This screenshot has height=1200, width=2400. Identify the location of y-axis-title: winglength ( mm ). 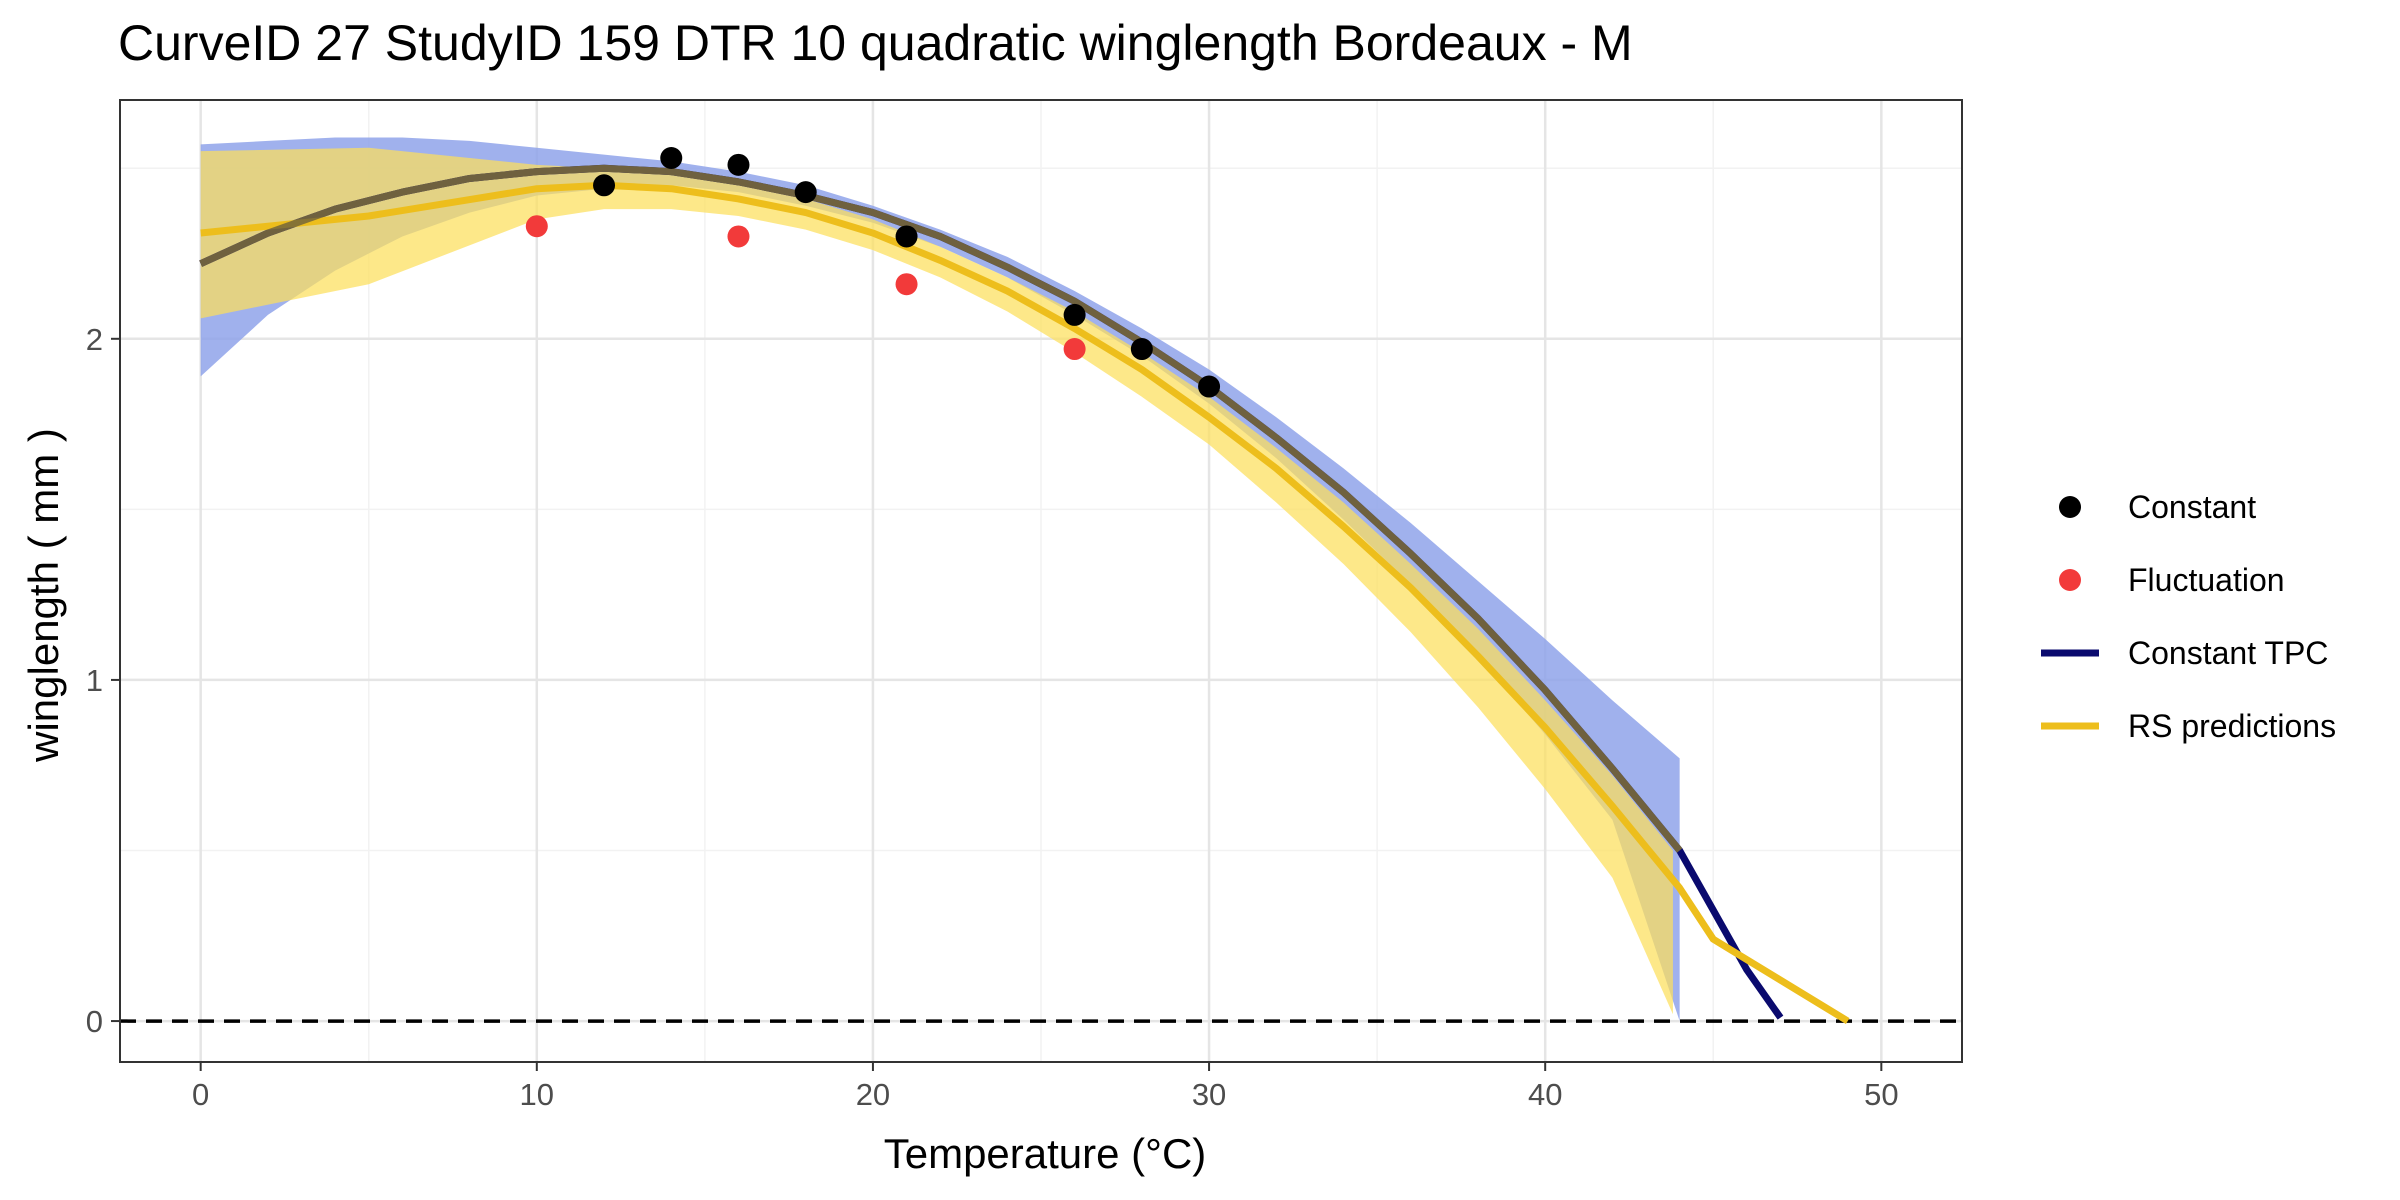
(43, 595).